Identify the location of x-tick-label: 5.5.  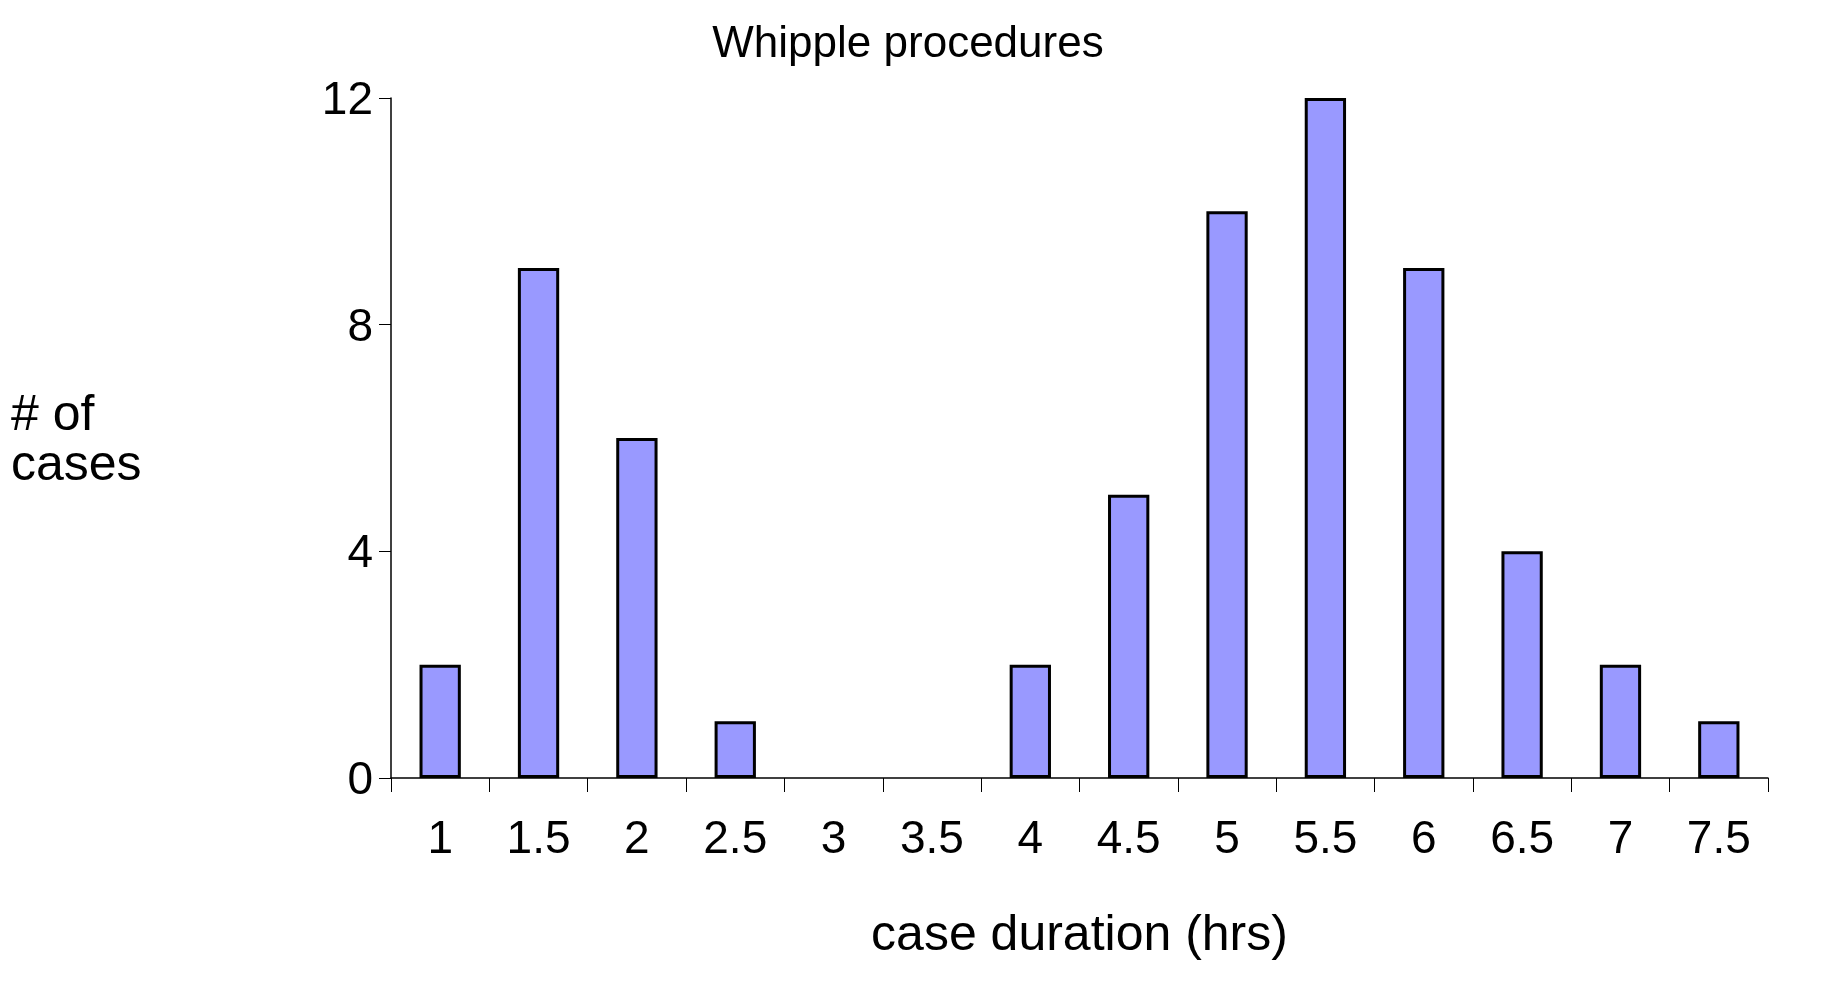
(1325, 837).